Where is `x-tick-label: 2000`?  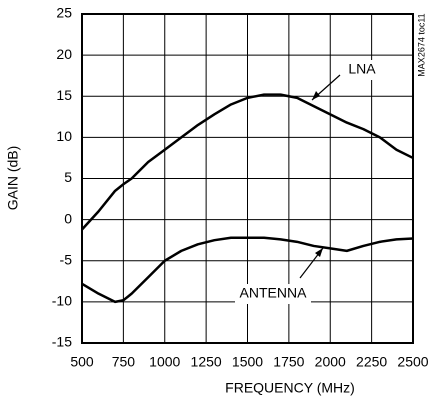
x-tick-label: 2000 is located at coordinates (330, 362).